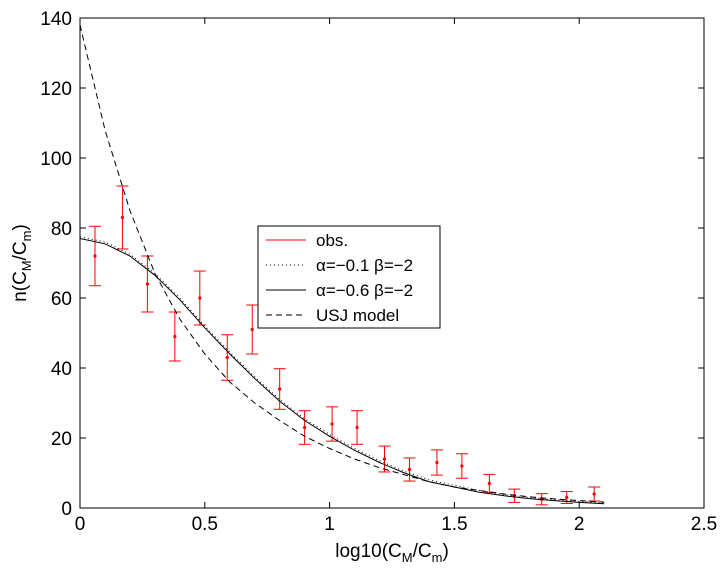  What do you see at coordinates (61, 299) in the screenshot?
I see `y-tick-label: 60` at bounding box center [61, 299].